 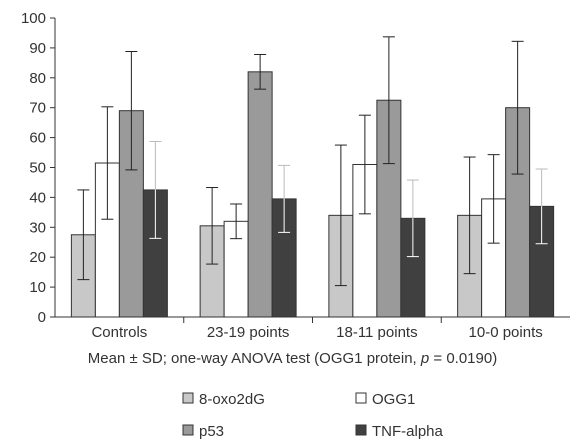 What do you see at coordinates (119, 332) in the screenshot?
I see `x-category-label: Controls` at bounding box center [119, 332].